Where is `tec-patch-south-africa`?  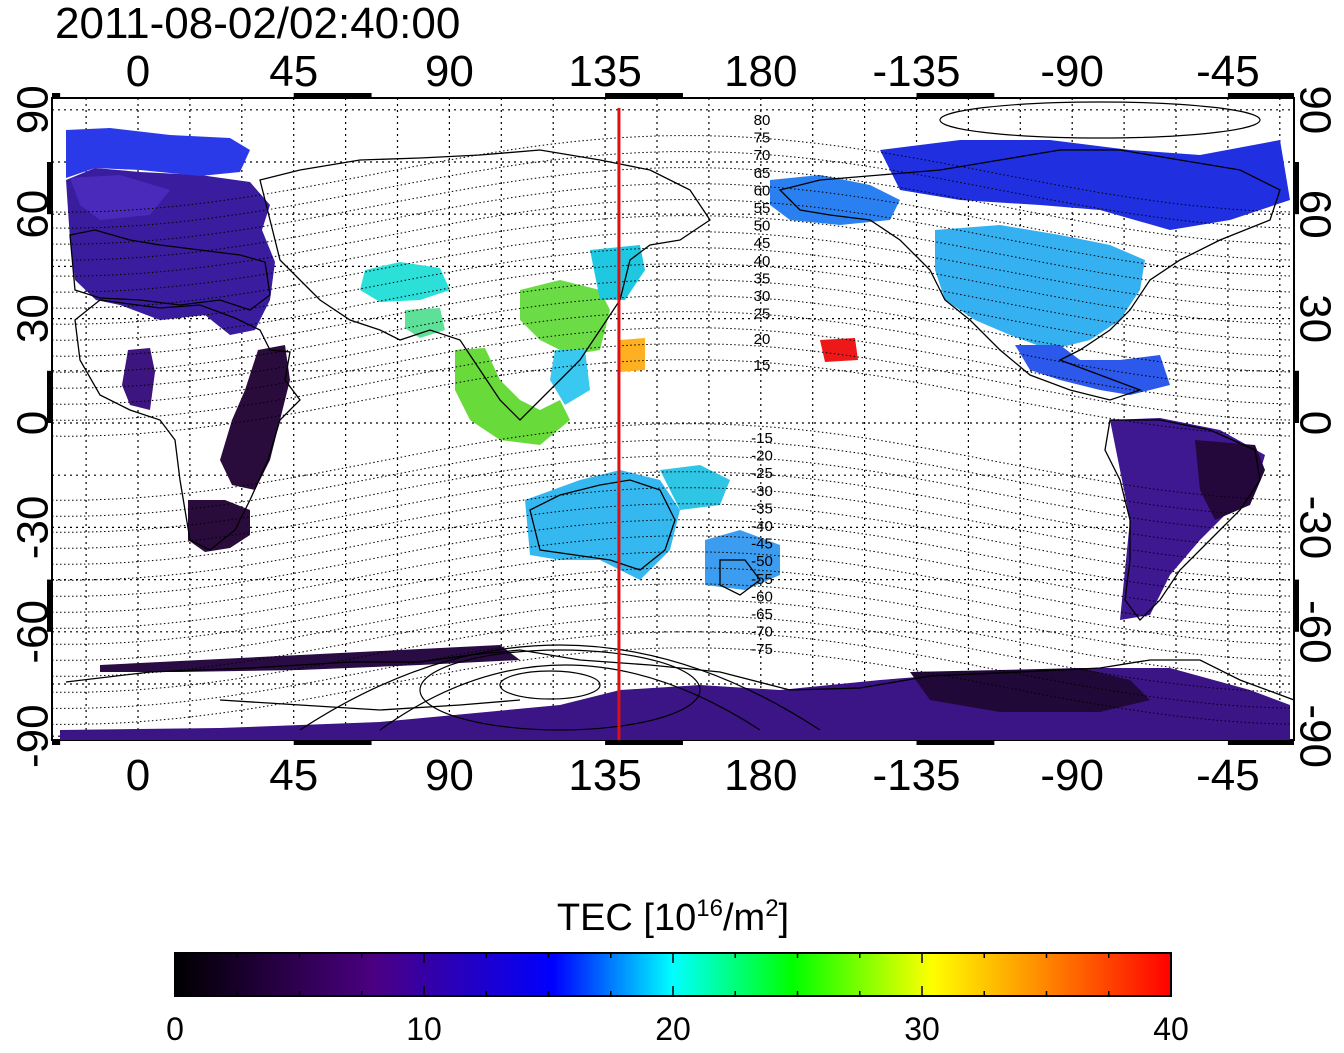
tec-patch-south-africa is located at coordinates (219, 526).